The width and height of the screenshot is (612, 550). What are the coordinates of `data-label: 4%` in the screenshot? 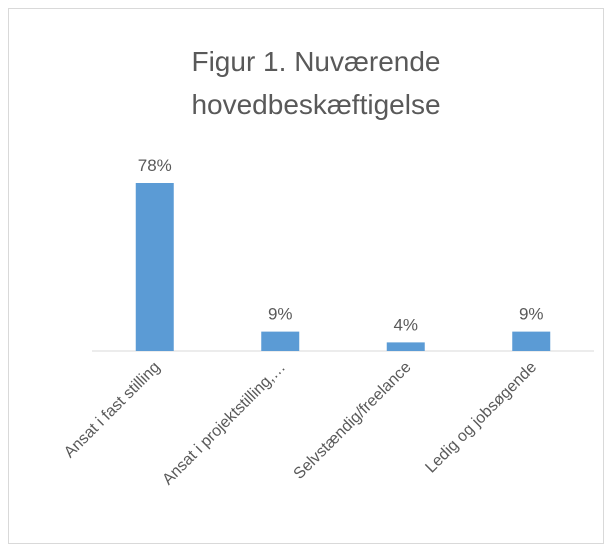 It's located at (405, 324).